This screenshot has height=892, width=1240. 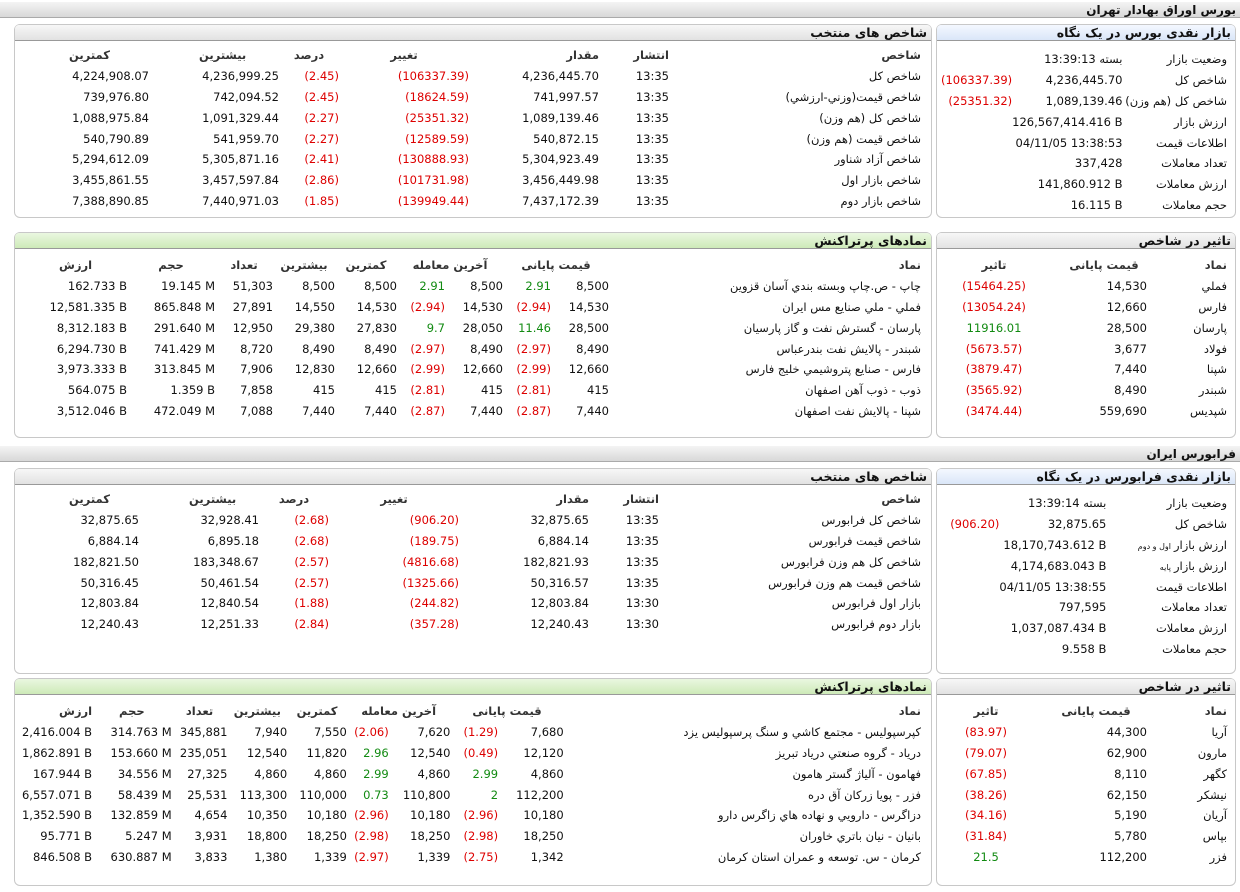 What do you see at coordinates (1177, 184) in the screenshot?
I see `snapshot-label: ارزش معاملات` at bounding box center [1177, 184].